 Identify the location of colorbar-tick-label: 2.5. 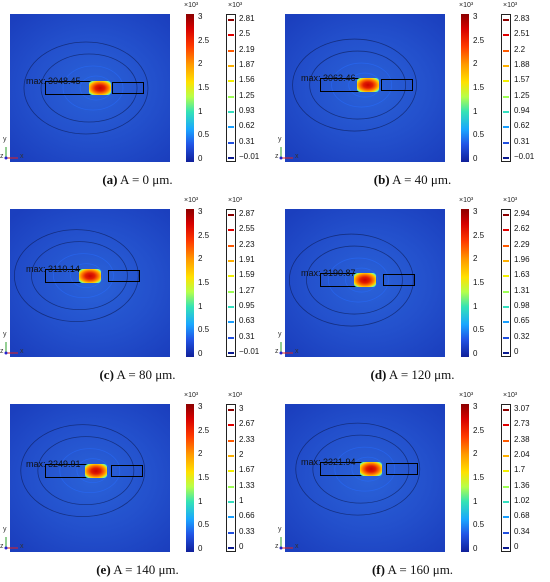
(204, 235).